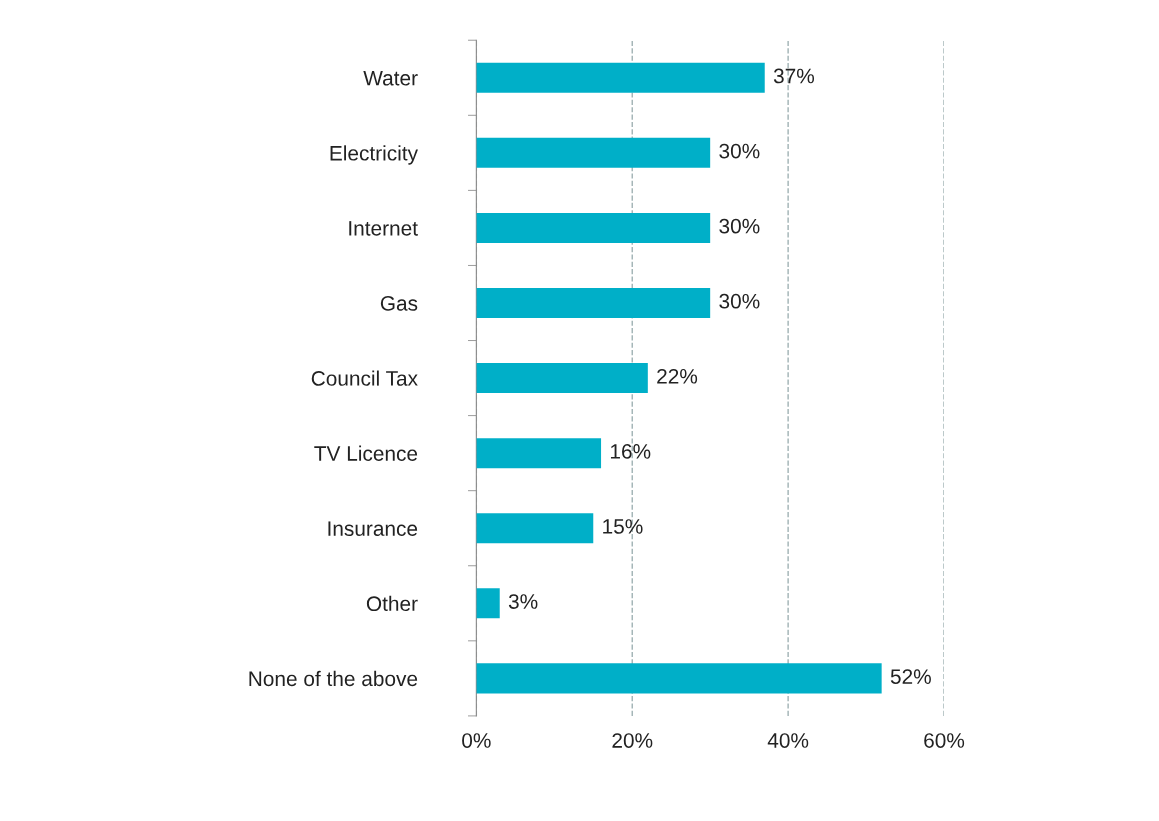 This screenshot has height=821, width=1159. I want to click on y-tick-label: Council Tax, so click(364, 378).